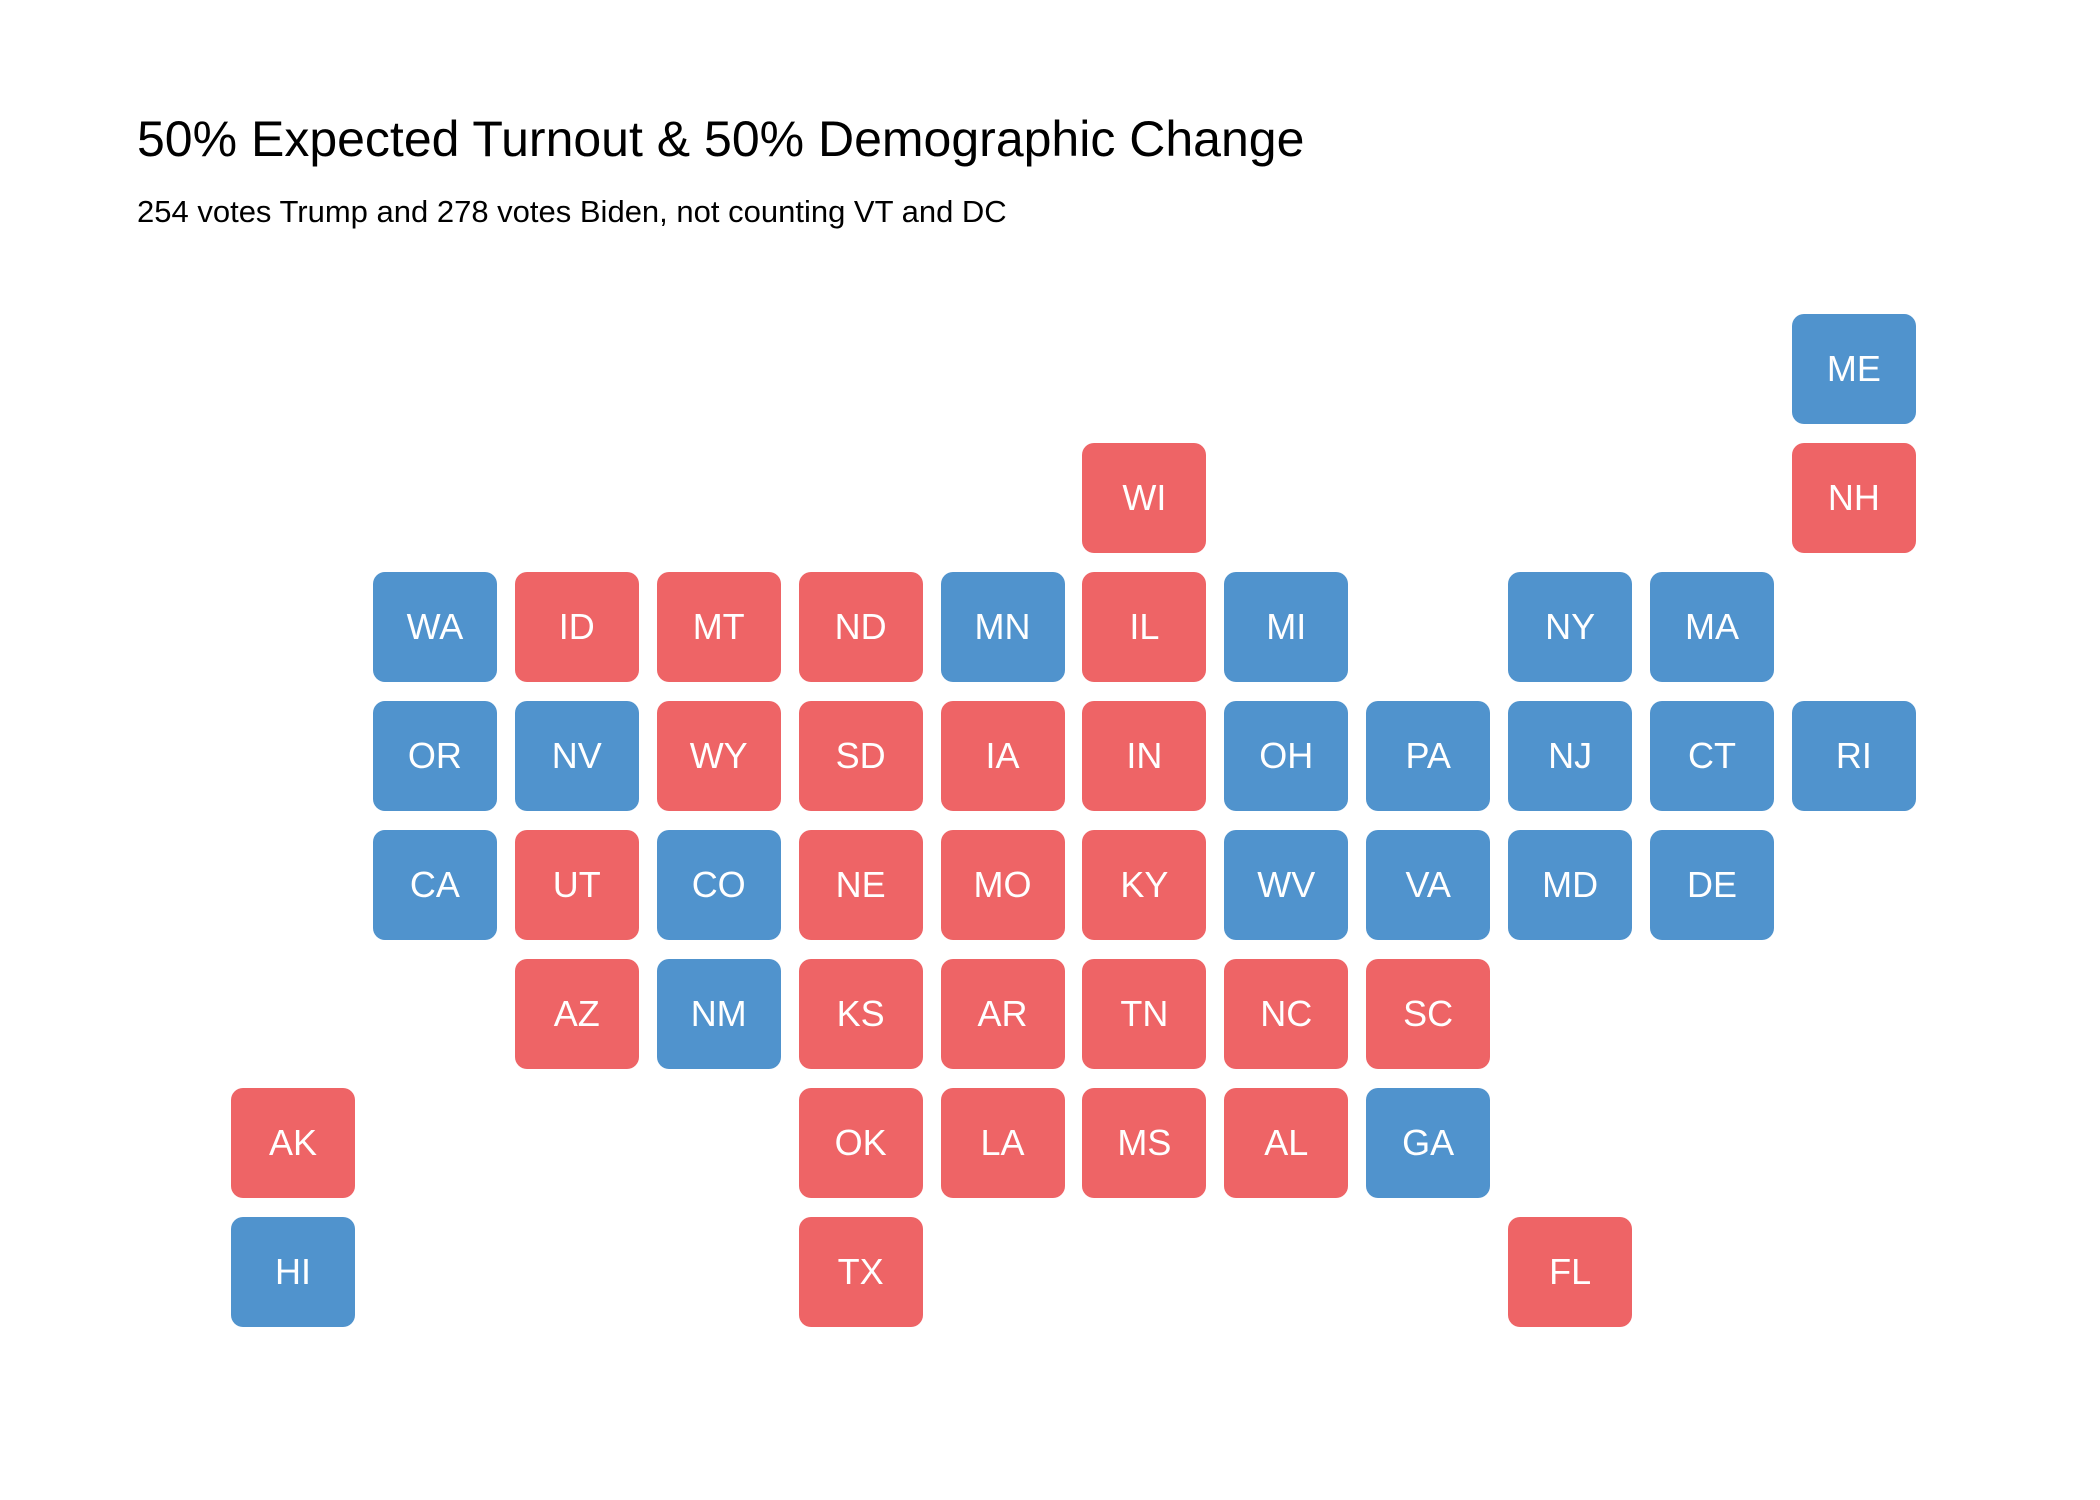 The image size is (2100, 1500). Describe the element at coordinates (576, 756) in the screenshot. I see `state-tile-nv: NV` at that location.